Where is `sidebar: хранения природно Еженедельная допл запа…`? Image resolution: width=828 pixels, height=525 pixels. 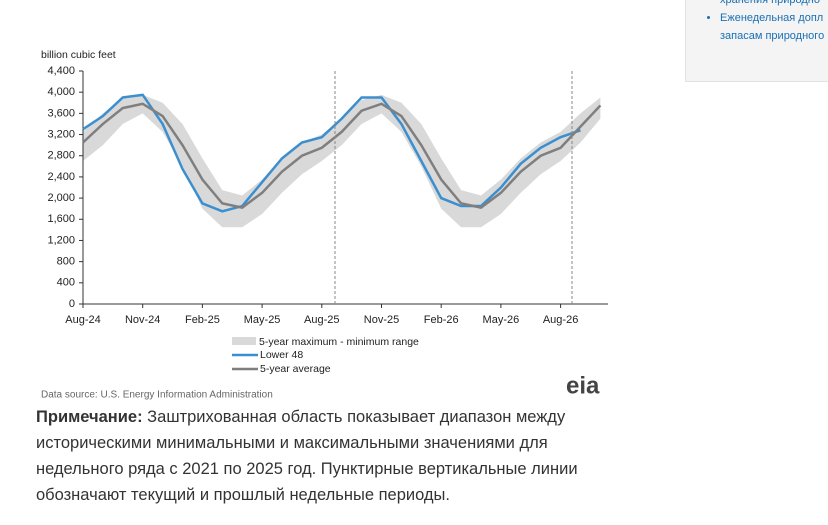 sidebar: хранения природно Еженедельная допл запа… is located at coordinates (756, 41).